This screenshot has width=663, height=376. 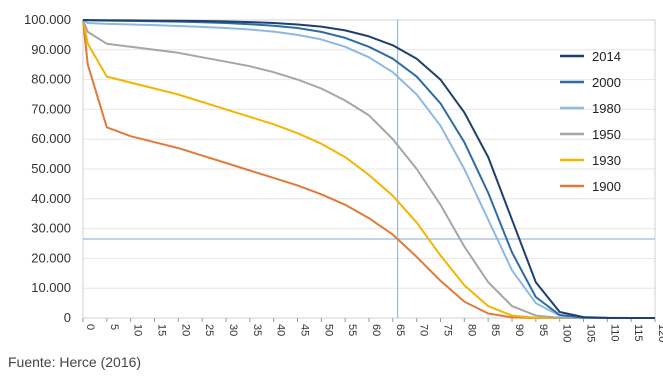 I want to click on x-tick-label: 65, so click(x=400, y=330).